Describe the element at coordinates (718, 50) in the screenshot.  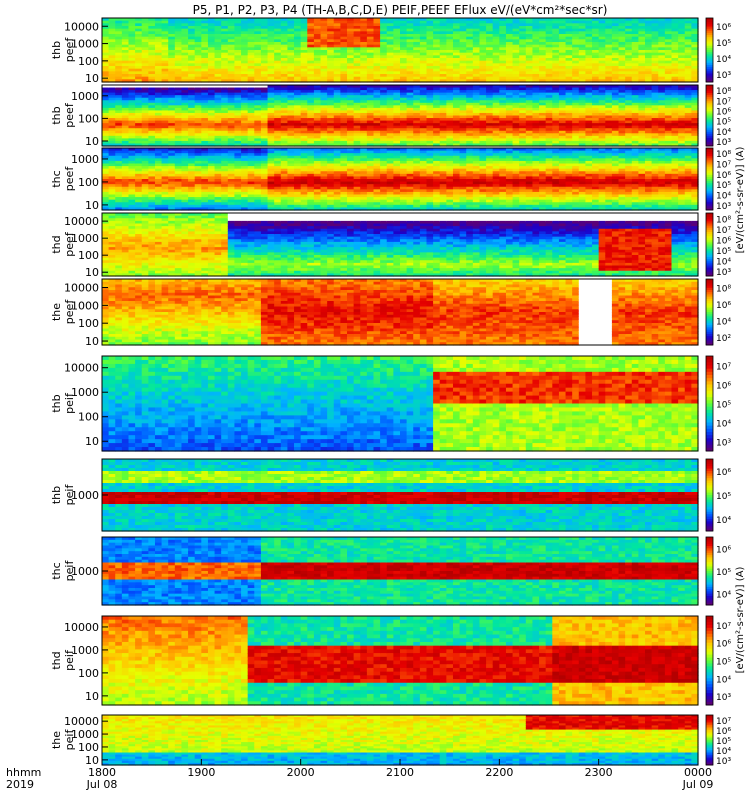
I see `colorbar: 10⁶ 10⁵ 10⁴ 10³` at that location.